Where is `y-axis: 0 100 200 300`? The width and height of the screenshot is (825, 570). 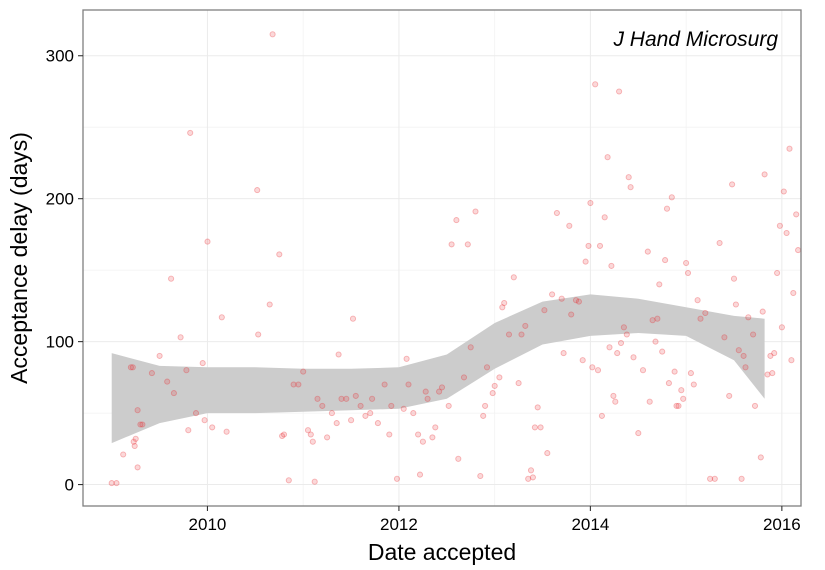 y-axis: 0 100 200 300 is located at coordinates (64, 271).